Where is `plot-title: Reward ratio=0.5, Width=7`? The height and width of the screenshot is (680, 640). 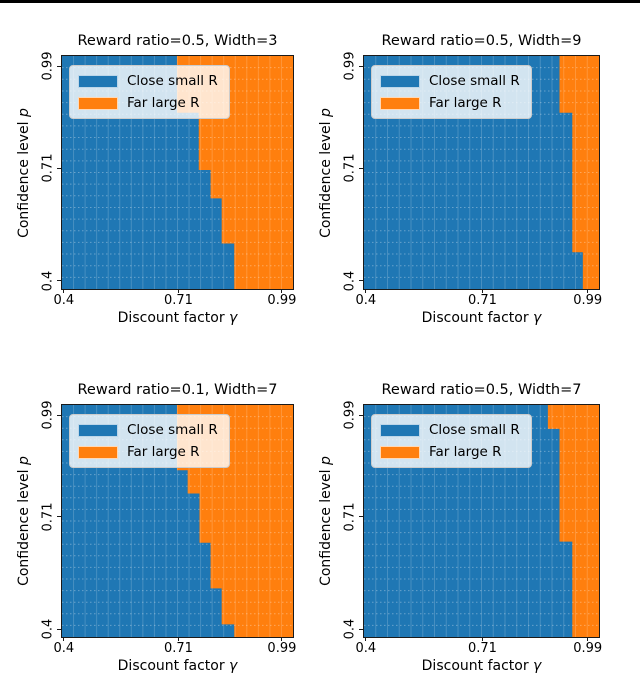 plot-title: Reward ratio=0.5, Width=7 is located at coordinates (481, 390).